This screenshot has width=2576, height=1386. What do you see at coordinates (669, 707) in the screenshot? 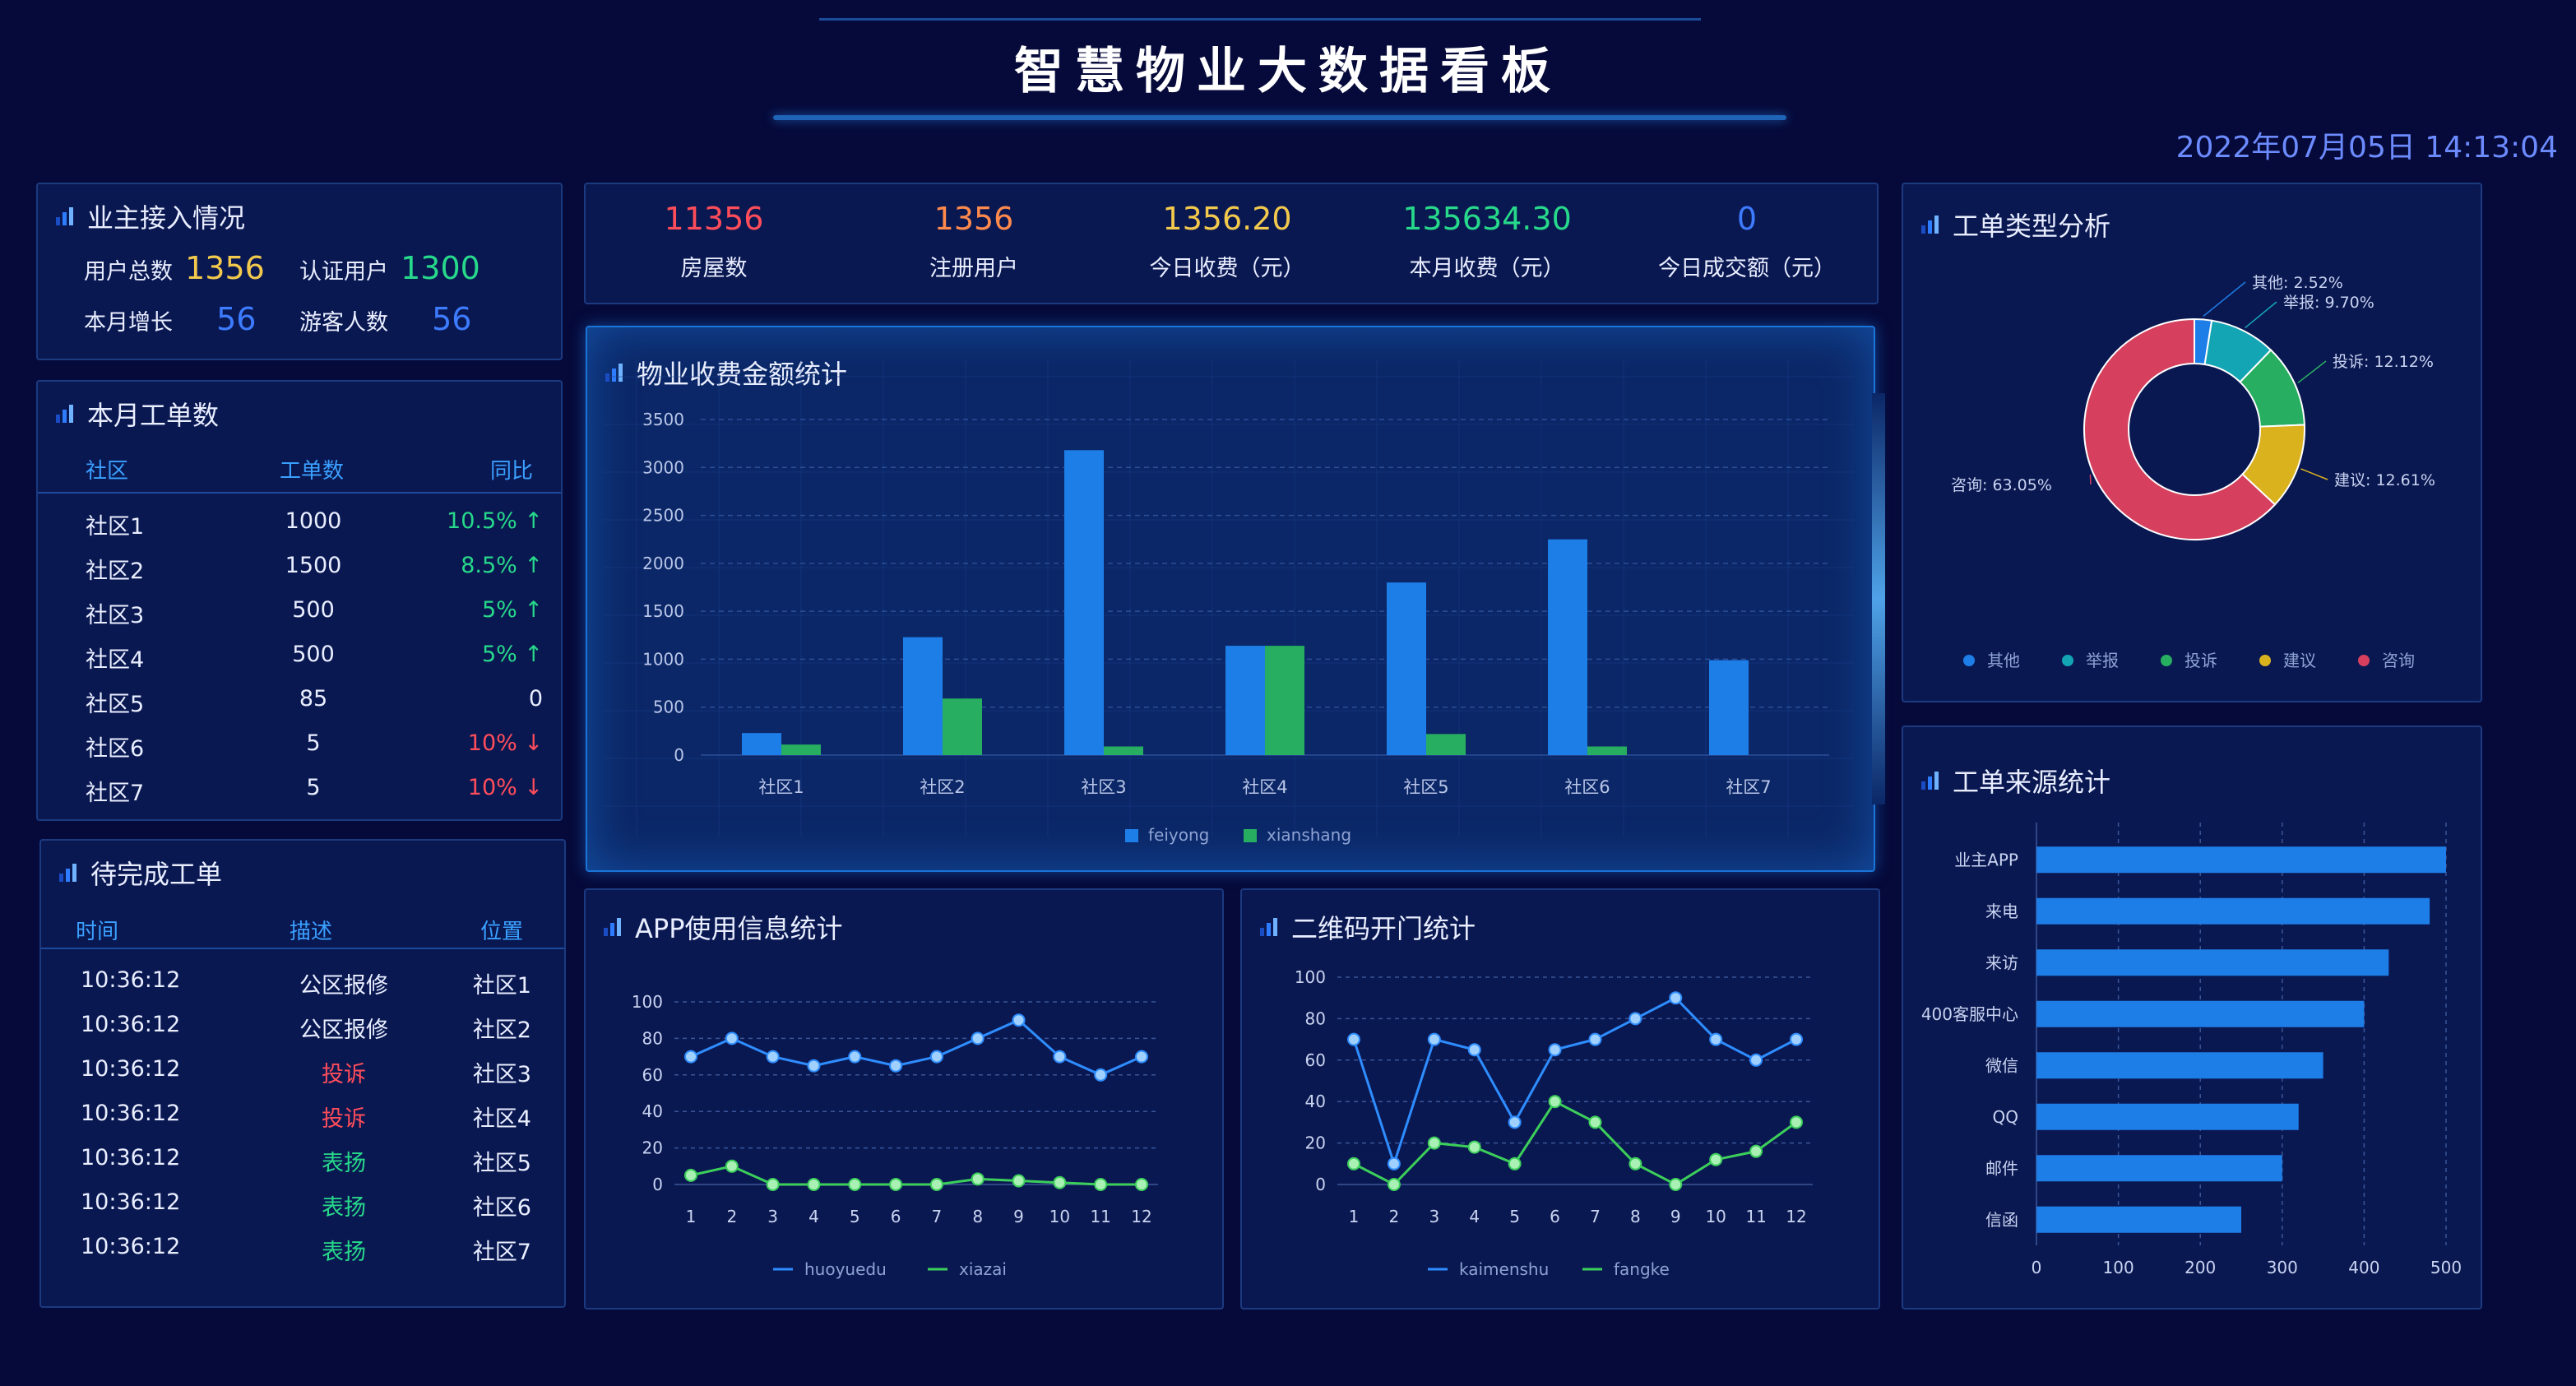
I see `y-tick-label: 500` at bounding box center [669, 707].